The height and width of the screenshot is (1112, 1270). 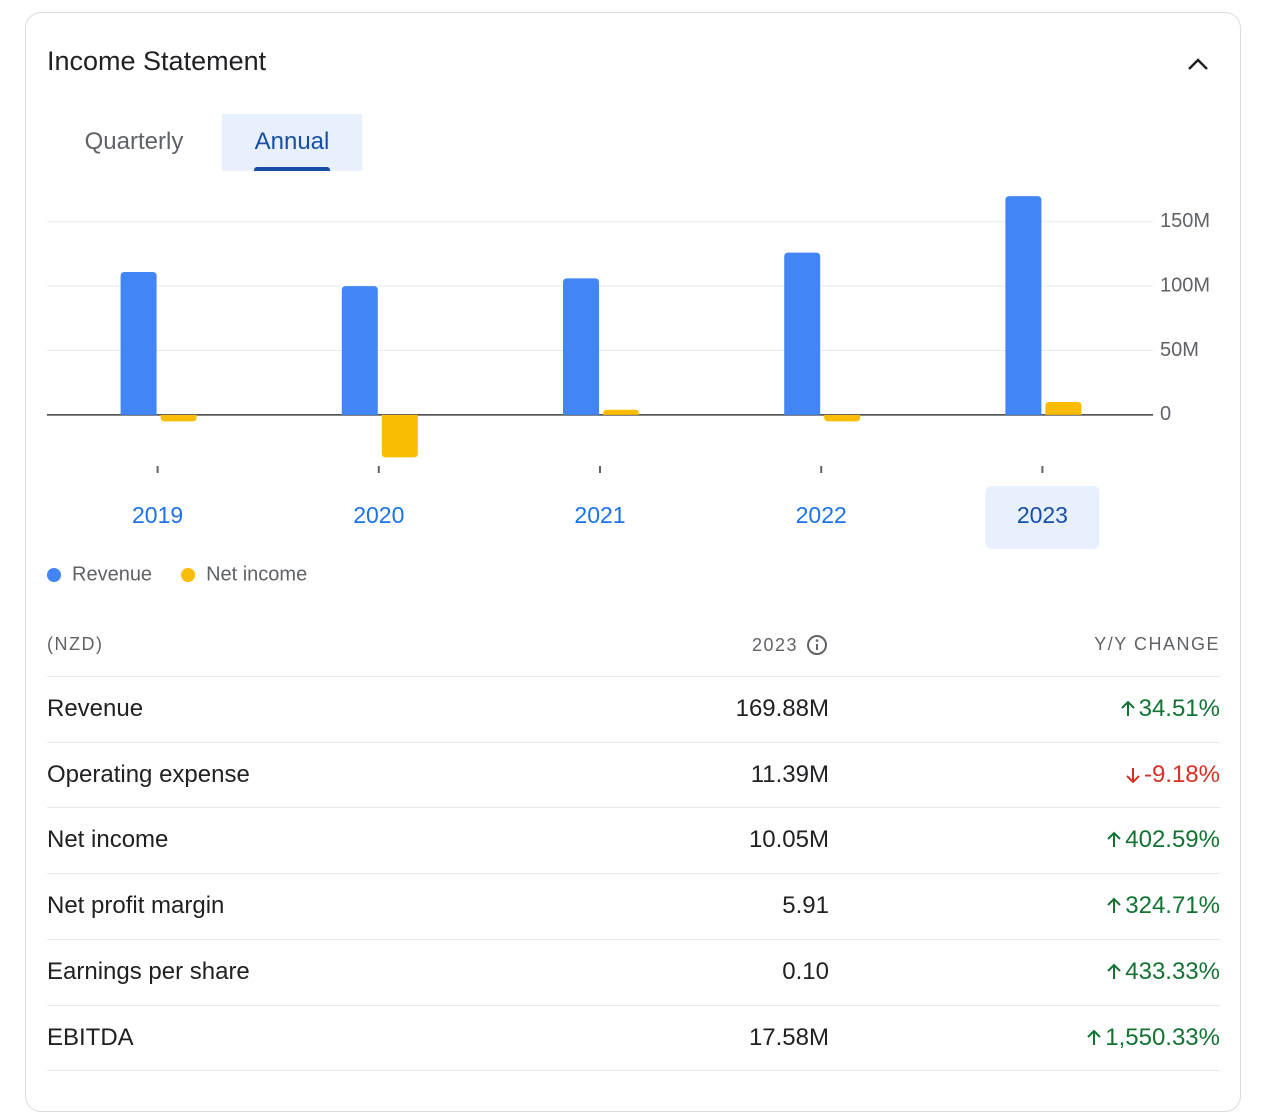 What do you see at coordinates (633, 1071) in the screenshot?
I see `table-row-end` at bounding box center [633, 1071].